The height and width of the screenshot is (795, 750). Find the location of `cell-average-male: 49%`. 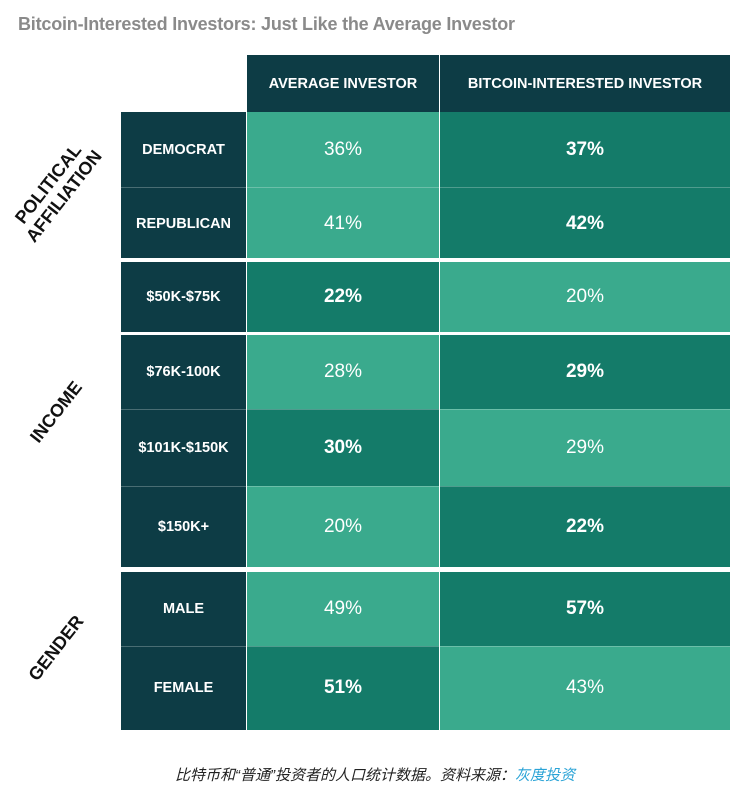

cell-average-male: 49% is located at coordinates (343, 608).